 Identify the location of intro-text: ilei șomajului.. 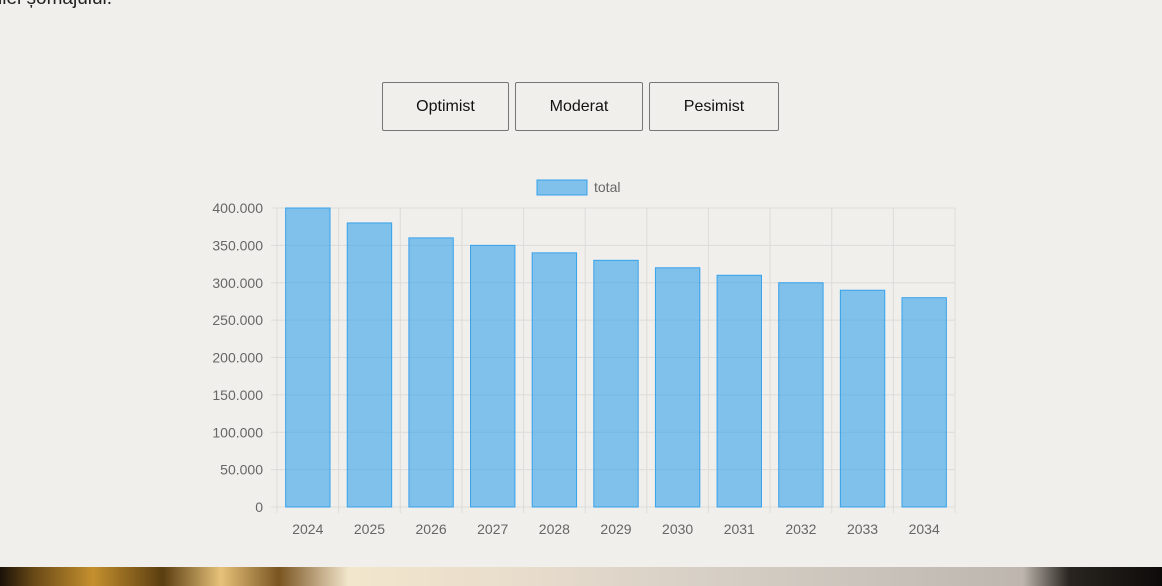
(56, 5).